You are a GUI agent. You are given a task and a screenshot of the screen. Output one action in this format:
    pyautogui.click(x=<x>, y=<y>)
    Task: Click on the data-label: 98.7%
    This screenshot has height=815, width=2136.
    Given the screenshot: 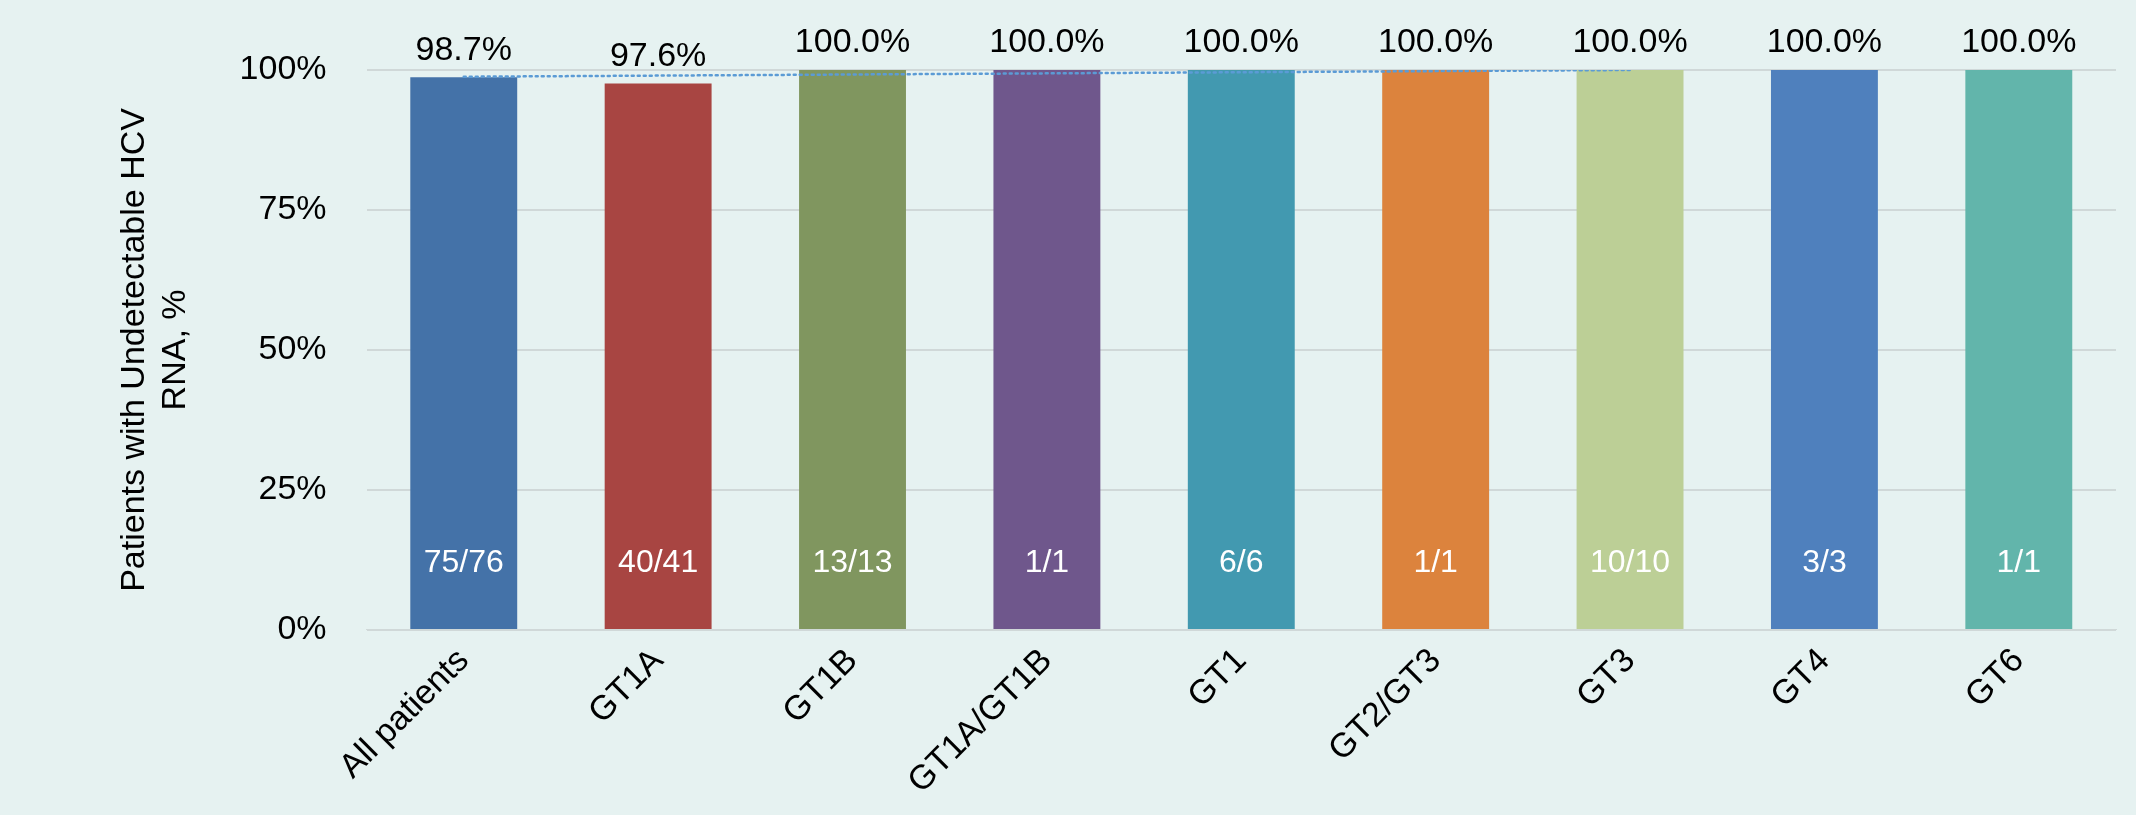 What is the action you would take?
    pyautogui.click(x=463, y=47)
    